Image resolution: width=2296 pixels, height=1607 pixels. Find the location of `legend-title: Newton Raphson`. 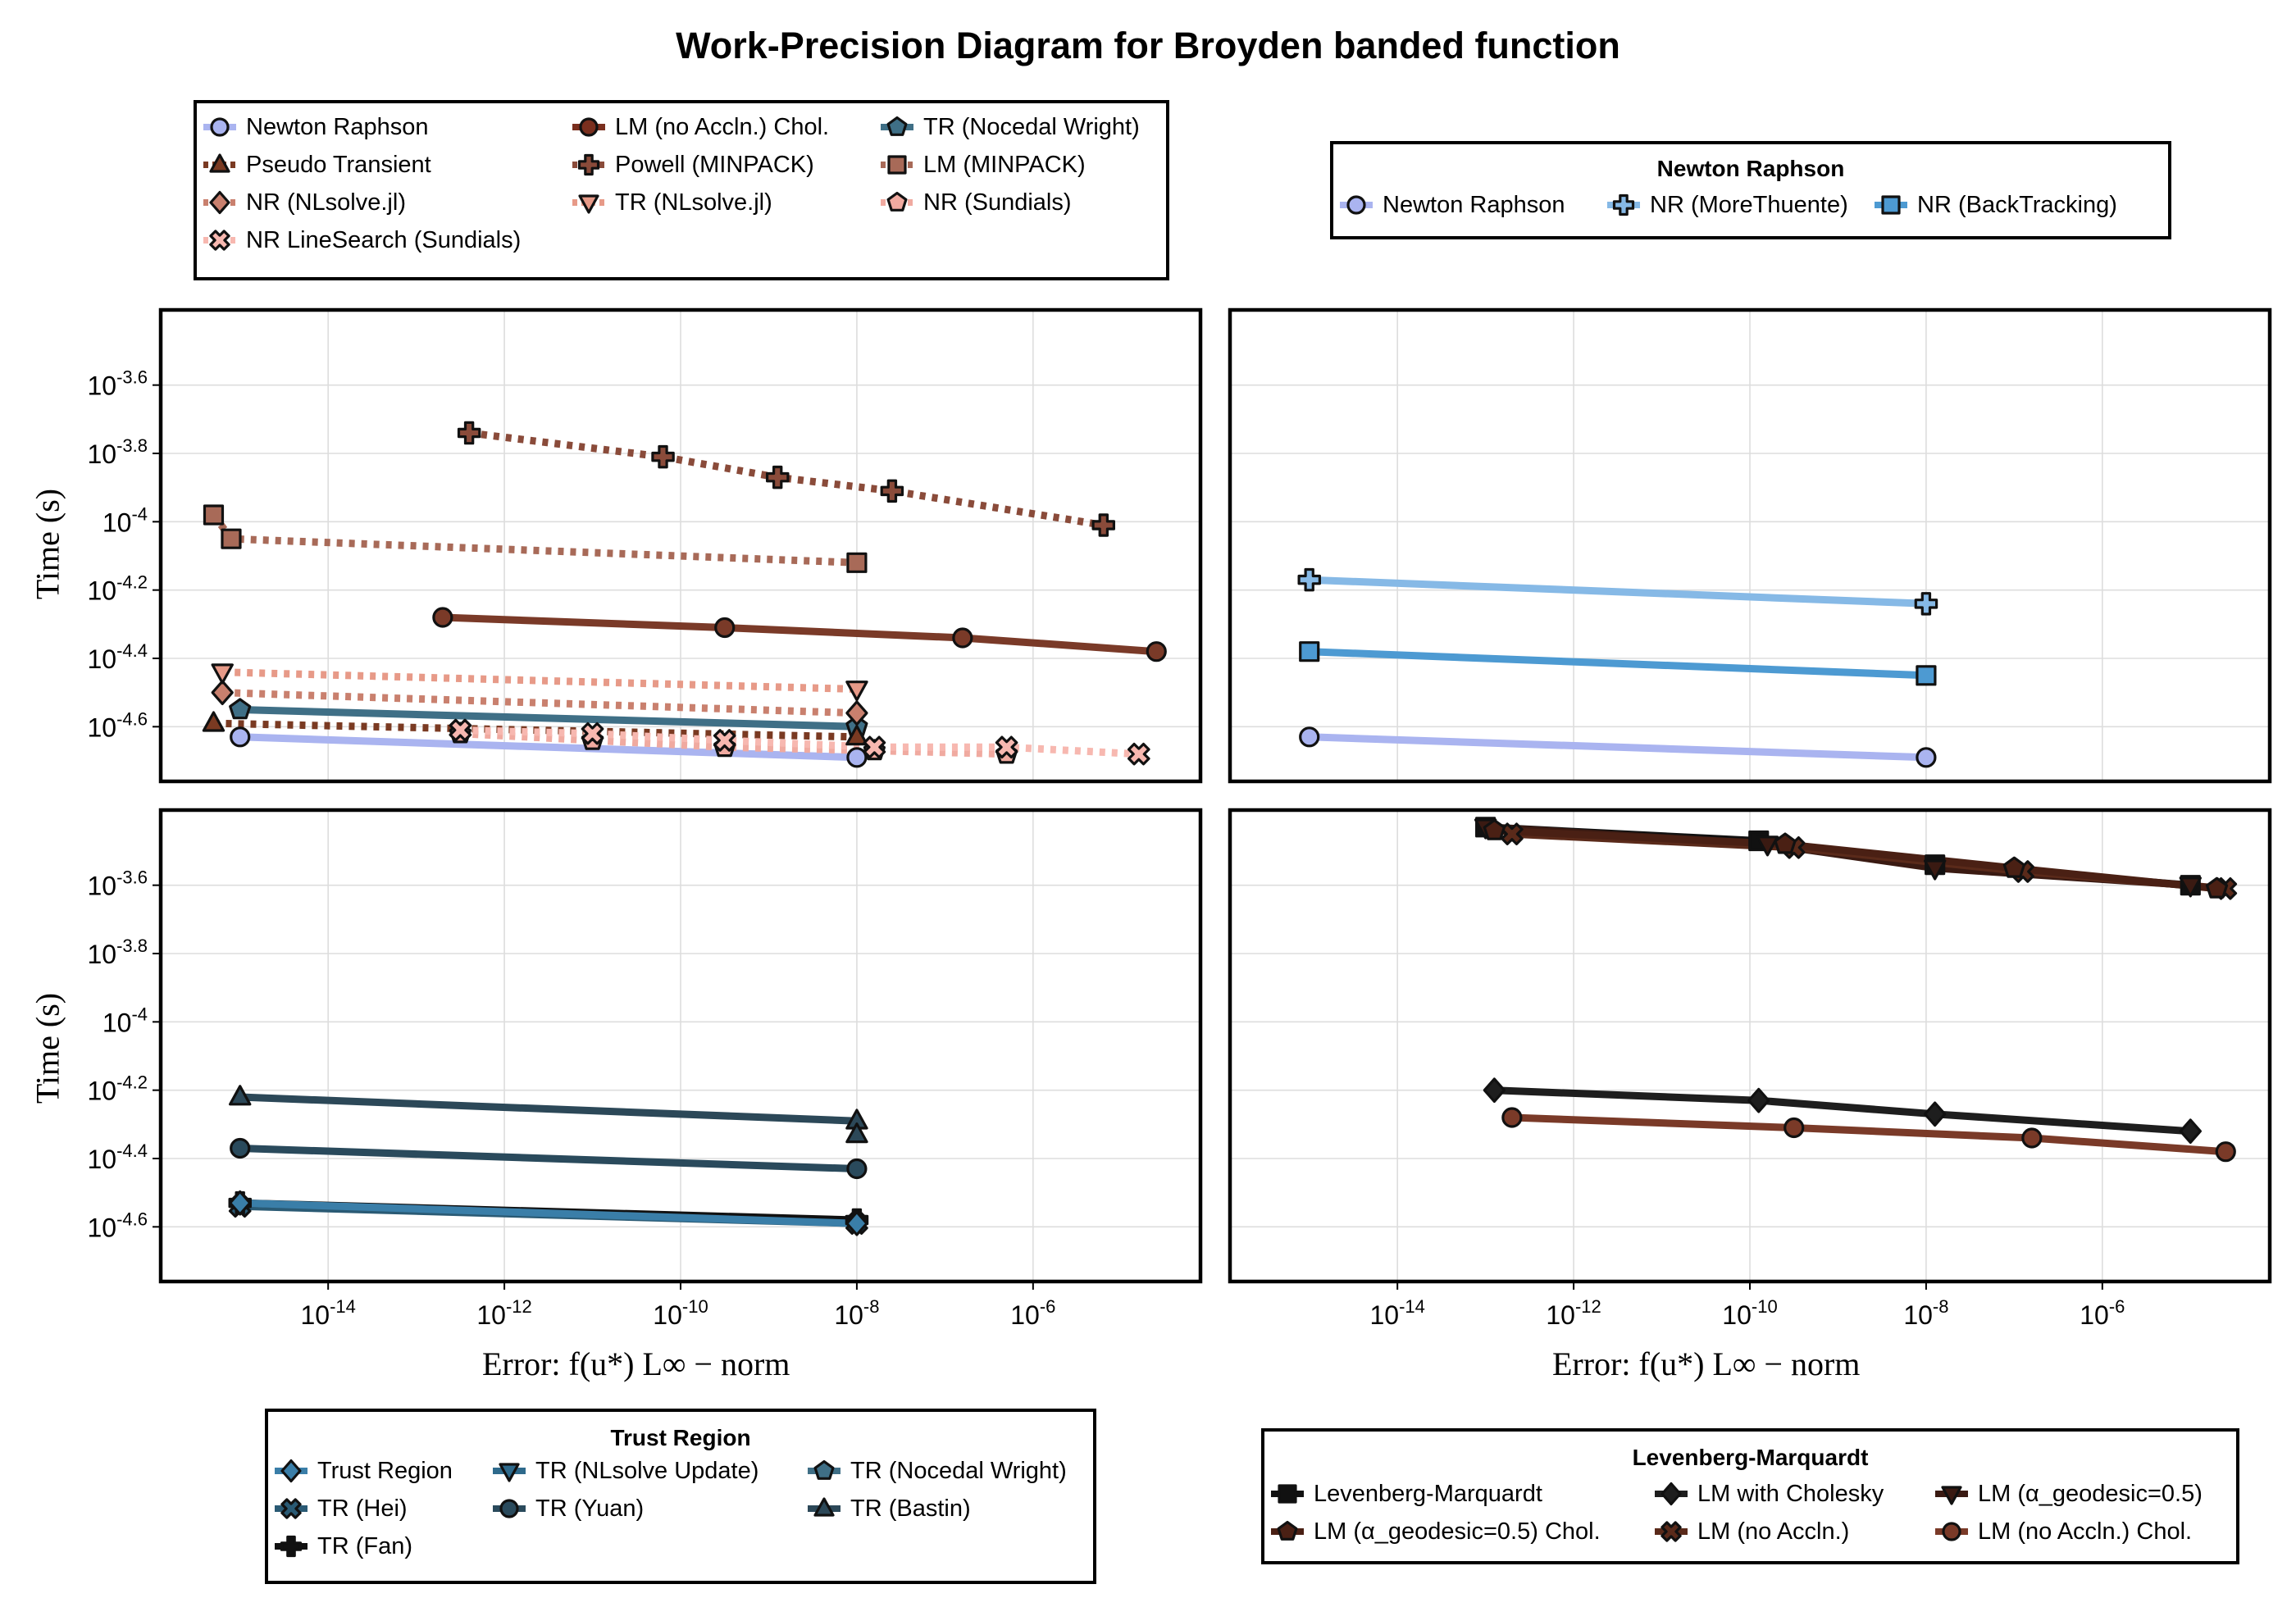

legend-title: Newton Raphson is located at coordinates (1750, 168).